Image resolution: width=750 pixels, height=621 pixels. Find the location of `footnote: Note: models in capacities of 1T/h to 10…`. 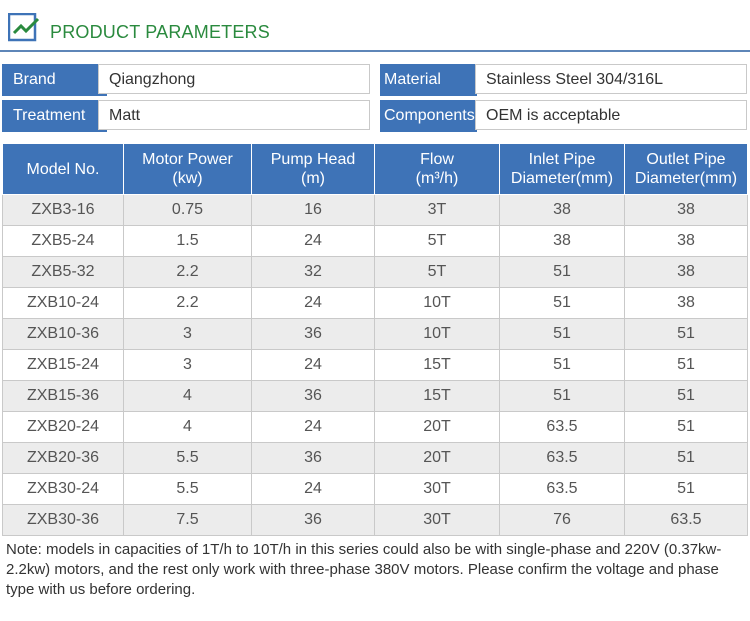

footnote: Note: models in capacities of 1T/h to 10… is located at coordinates (364, 569).